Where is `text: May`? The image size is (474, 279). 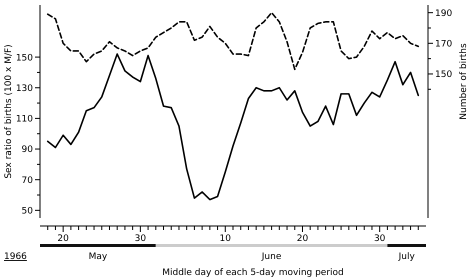
text: May is located at coordinates (98, 257).